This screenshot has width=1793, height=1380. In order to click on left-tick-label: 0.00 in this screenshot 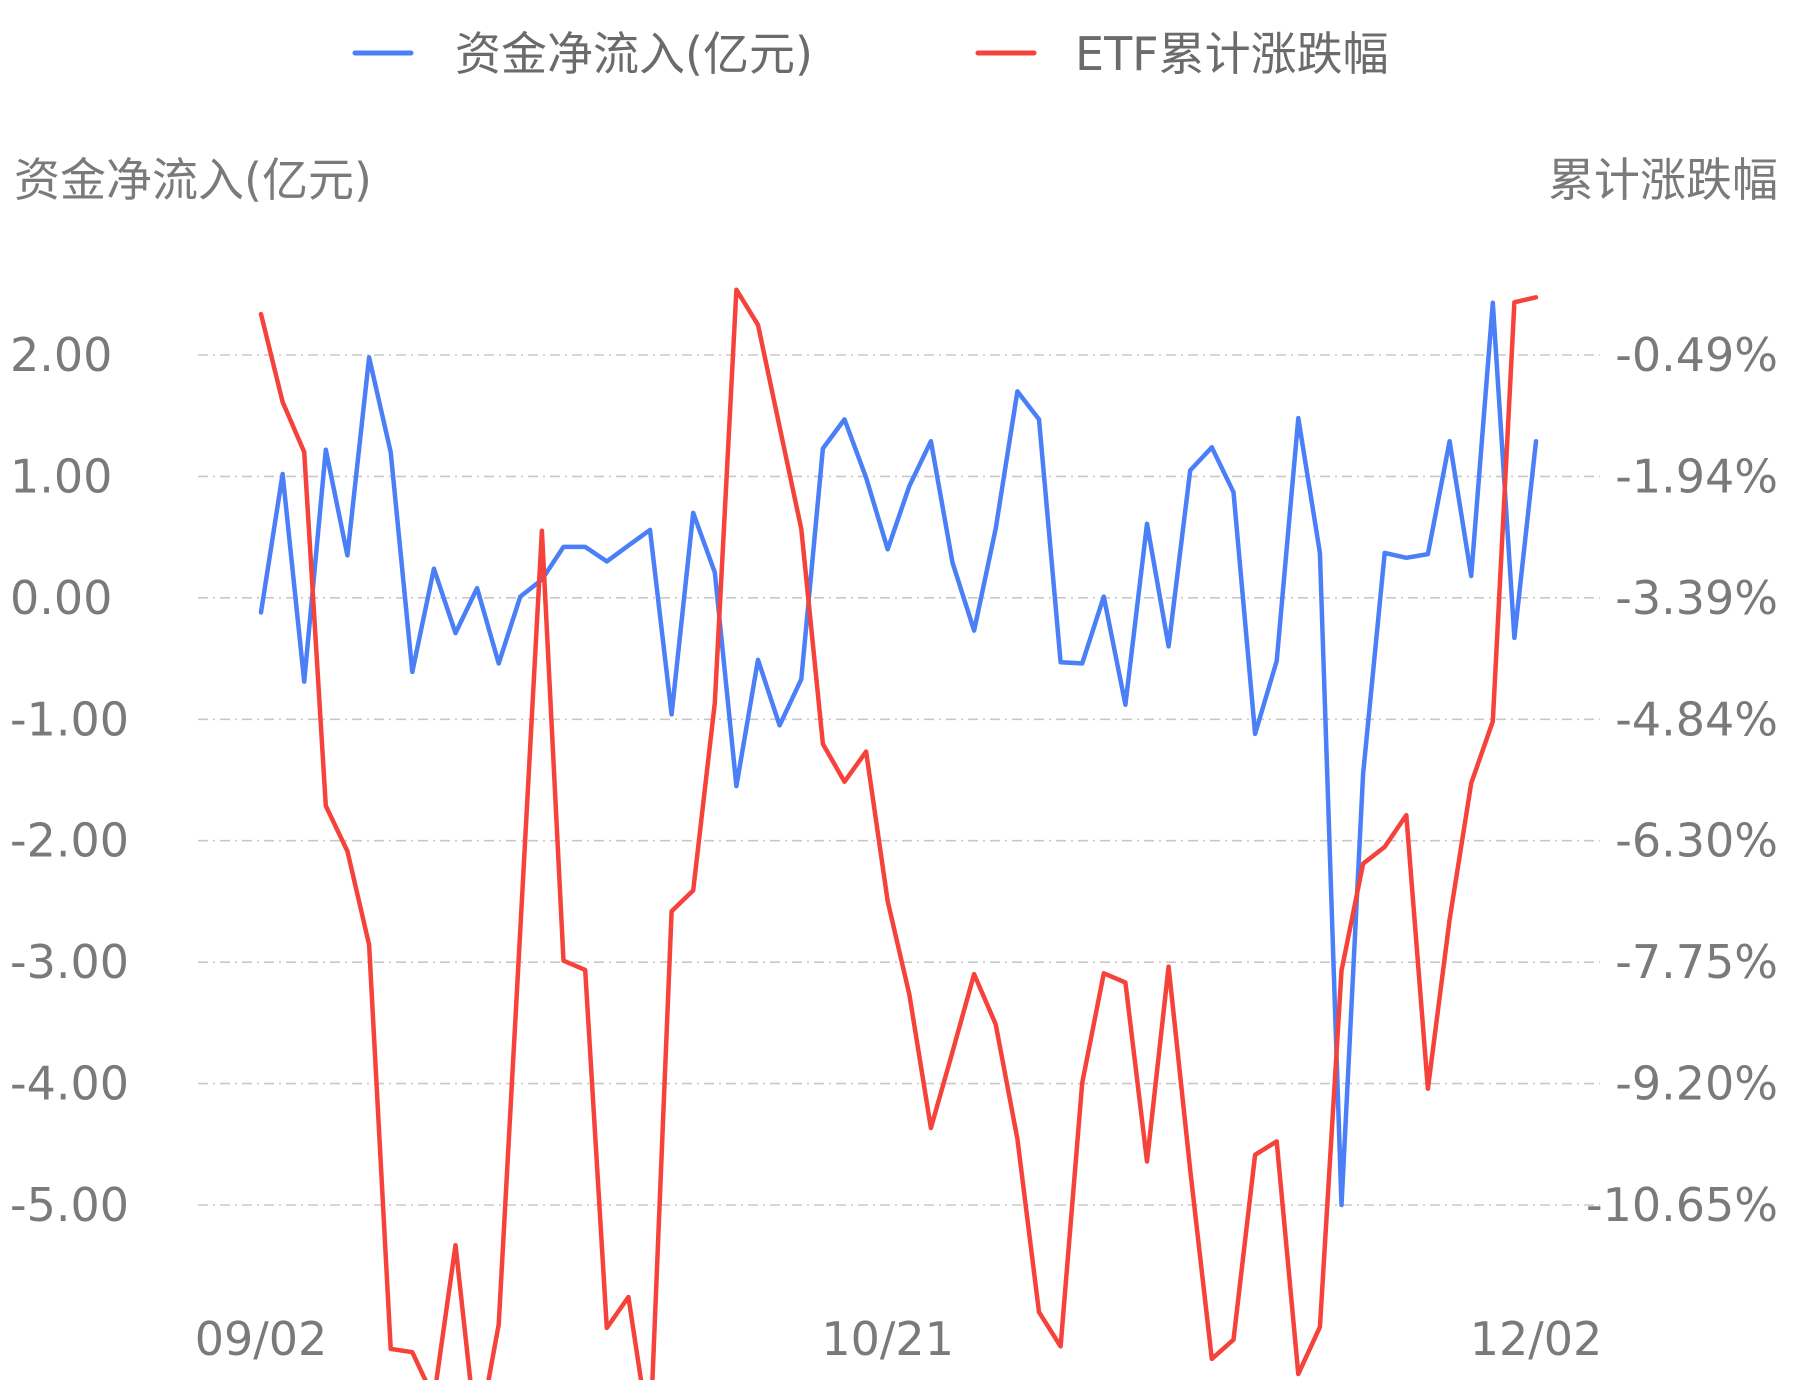, I will do `click(61, 598)`.